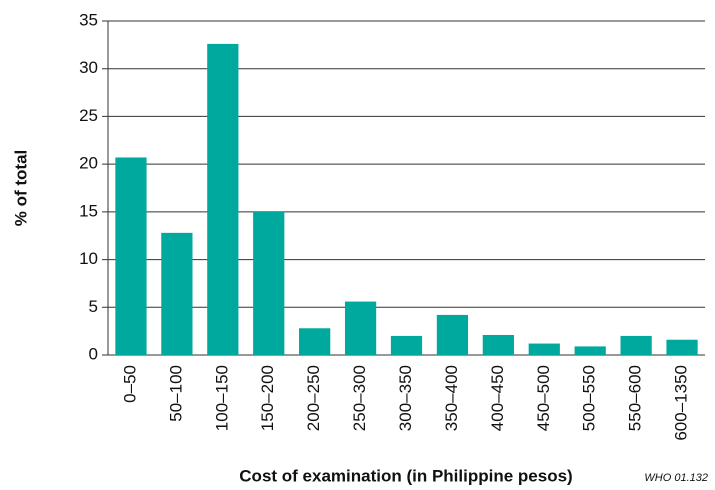 The image size is (715, 490). I want to click on x-tick-label: 0–50, so click(129, 384).